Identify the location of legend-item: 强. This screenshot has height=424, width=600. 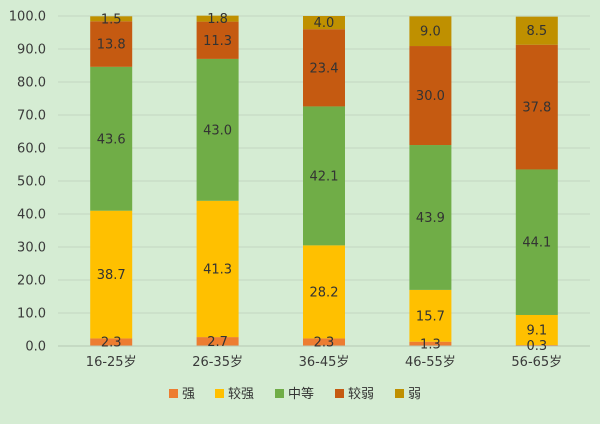
(182, 394).